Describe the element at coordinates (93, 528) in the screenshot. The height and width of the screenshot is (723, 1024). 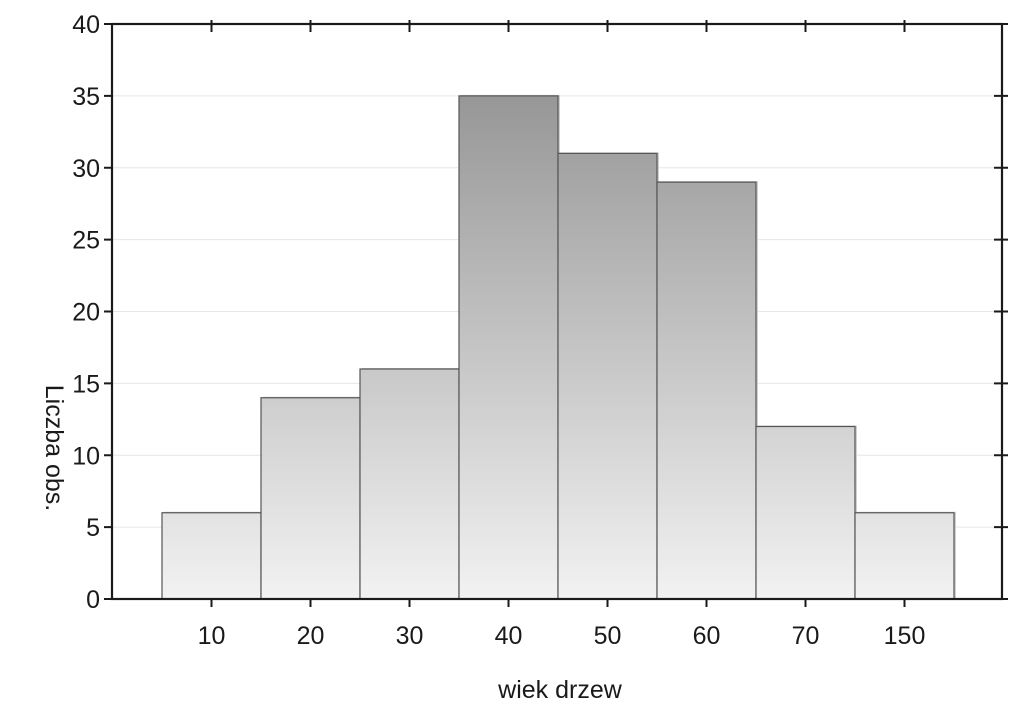
I see `y-tick-label: 5` at that location.